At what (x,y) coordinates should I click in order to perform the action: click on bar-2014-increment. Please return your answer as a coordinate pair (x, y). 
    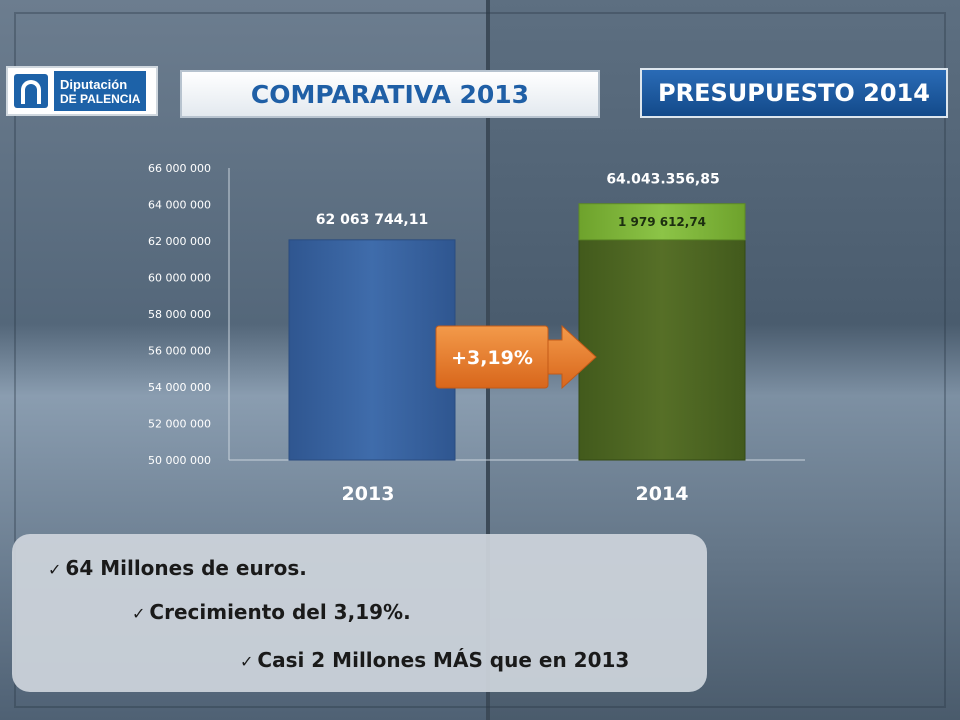
    Looking at the image, I should click on (662, 222).